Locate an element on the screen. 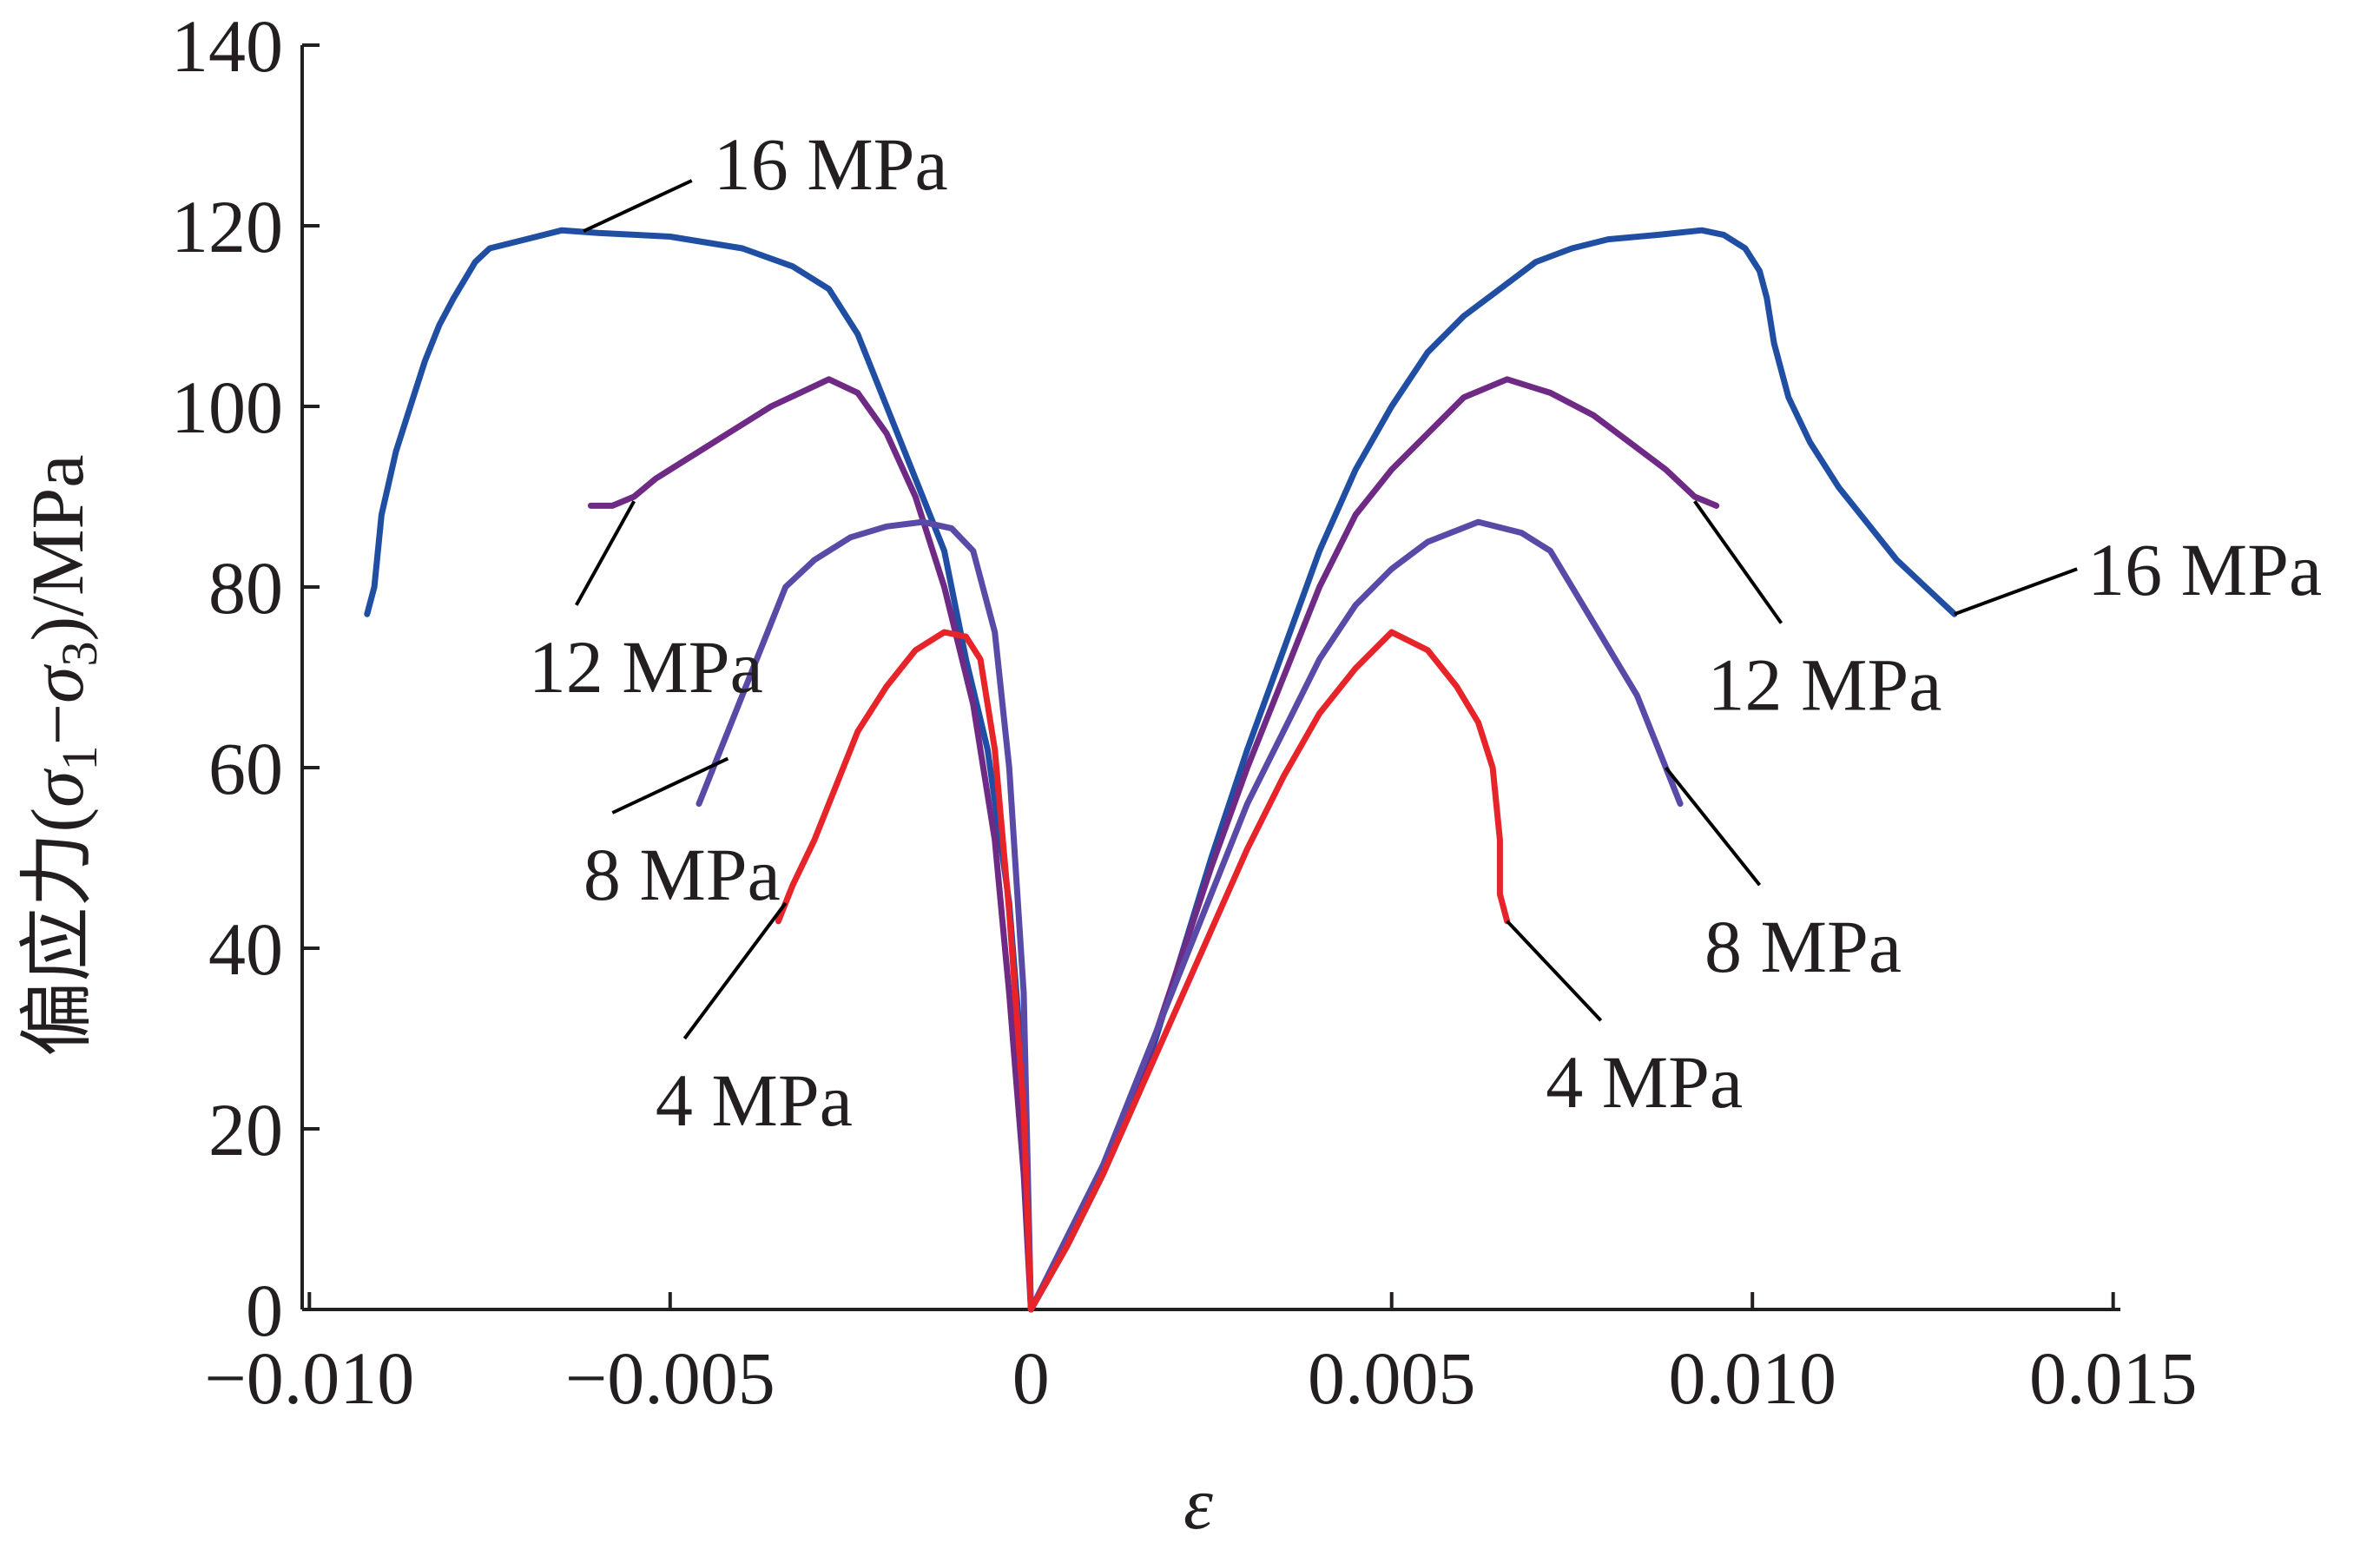 The image size is (2380, 1550). y-axis-title: 偏应力(σ1−σ3)/MPa is located at coordinates (62, 756).